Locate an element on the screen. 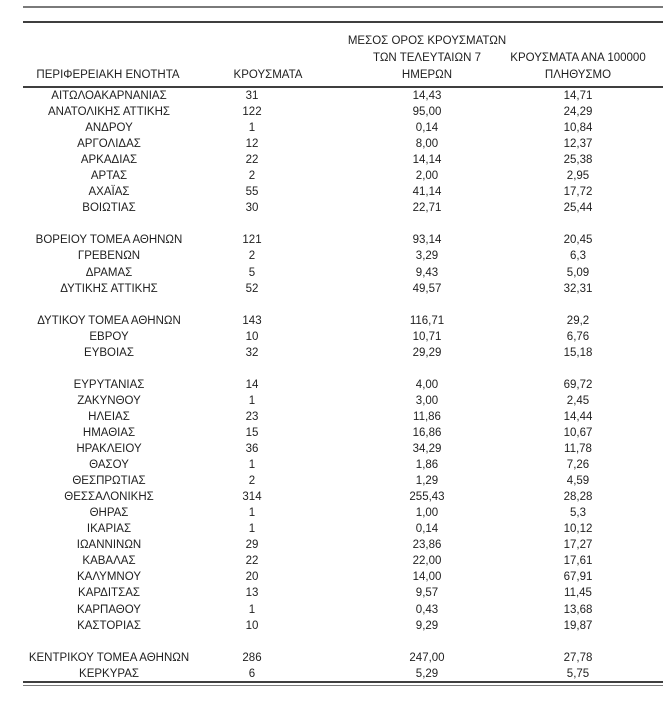 Image resolution: width=663 pixels, height=710 pixels. avg7-cell: 9,43 is located at coordinates (427, 272).